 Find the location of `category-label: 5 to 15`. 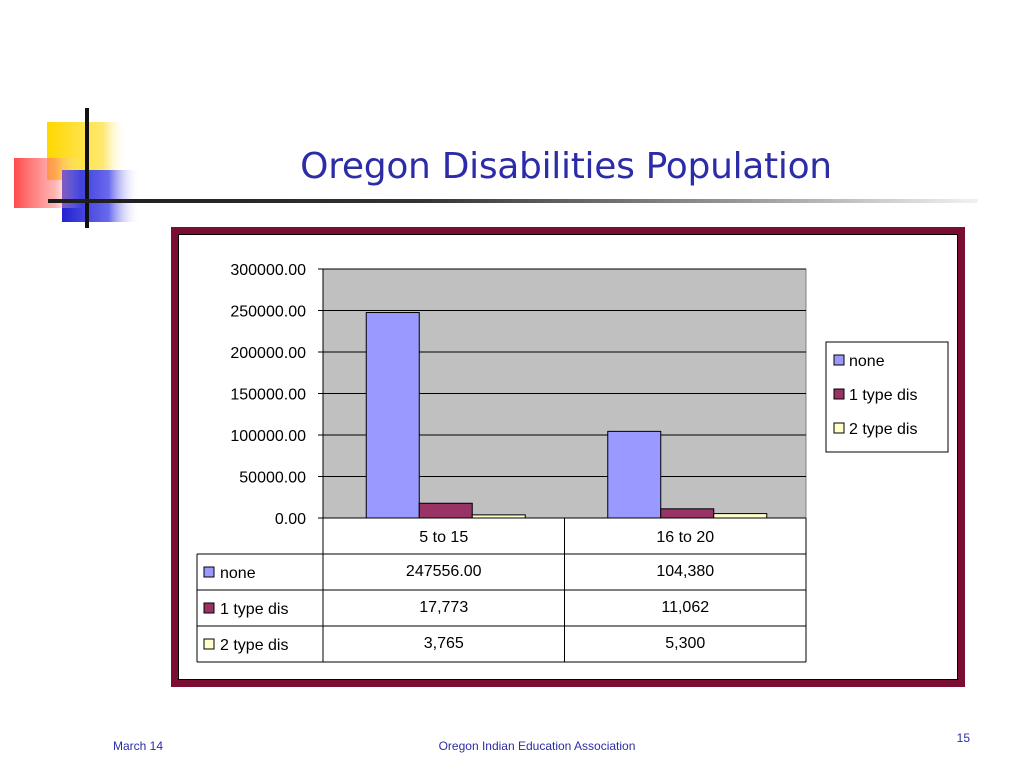

category-label: 5 to 15 is located at coordinates (443, 537).